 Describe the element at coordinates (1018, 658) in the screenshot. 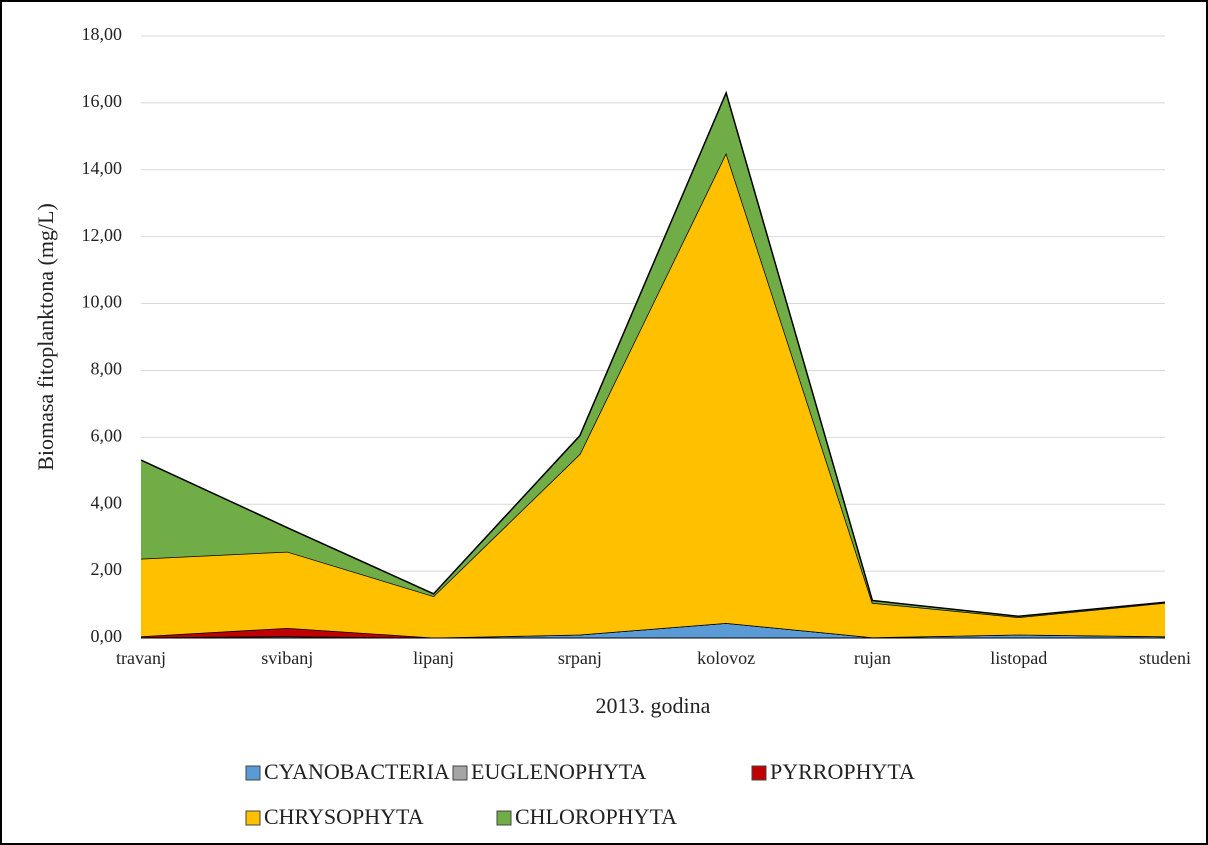

I see `x-tick-label: listopad` at that location.